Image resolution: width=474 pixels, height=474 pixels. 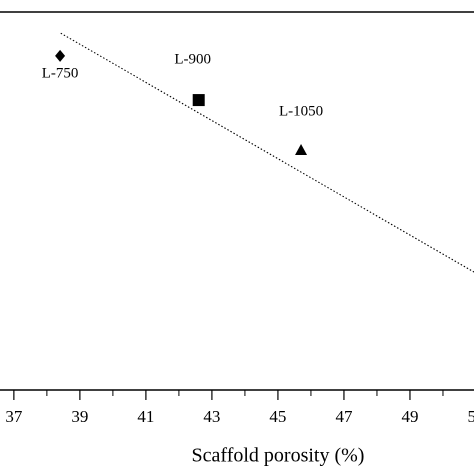 I want to click on x-tick-label: 47, so click(x=344, y=416).